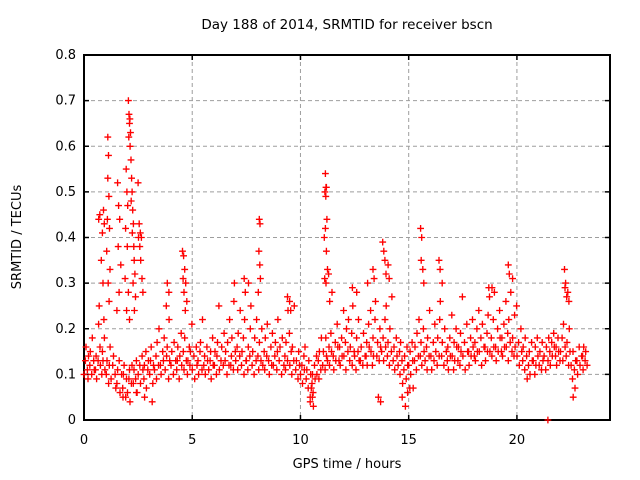  What do you see at coordinates (65, 101) in the screenshot?
I see `y-tick-label: 0.7` at bounding box center [65, 101].